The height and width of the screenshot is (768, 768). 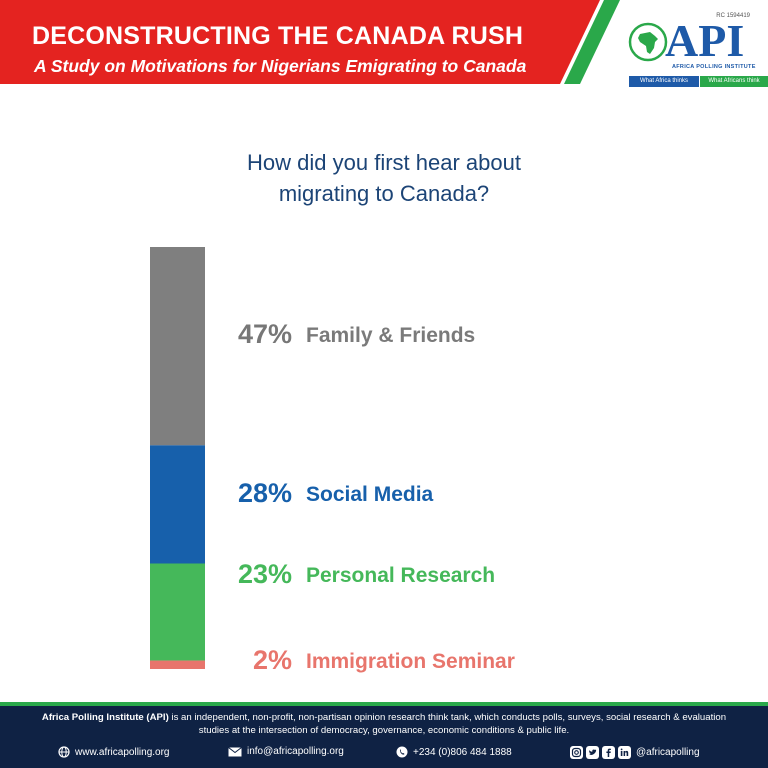 I want to click on banner-title: DECONSTRUCTING THE CANADA RUSH, so click(x=278, y=36).